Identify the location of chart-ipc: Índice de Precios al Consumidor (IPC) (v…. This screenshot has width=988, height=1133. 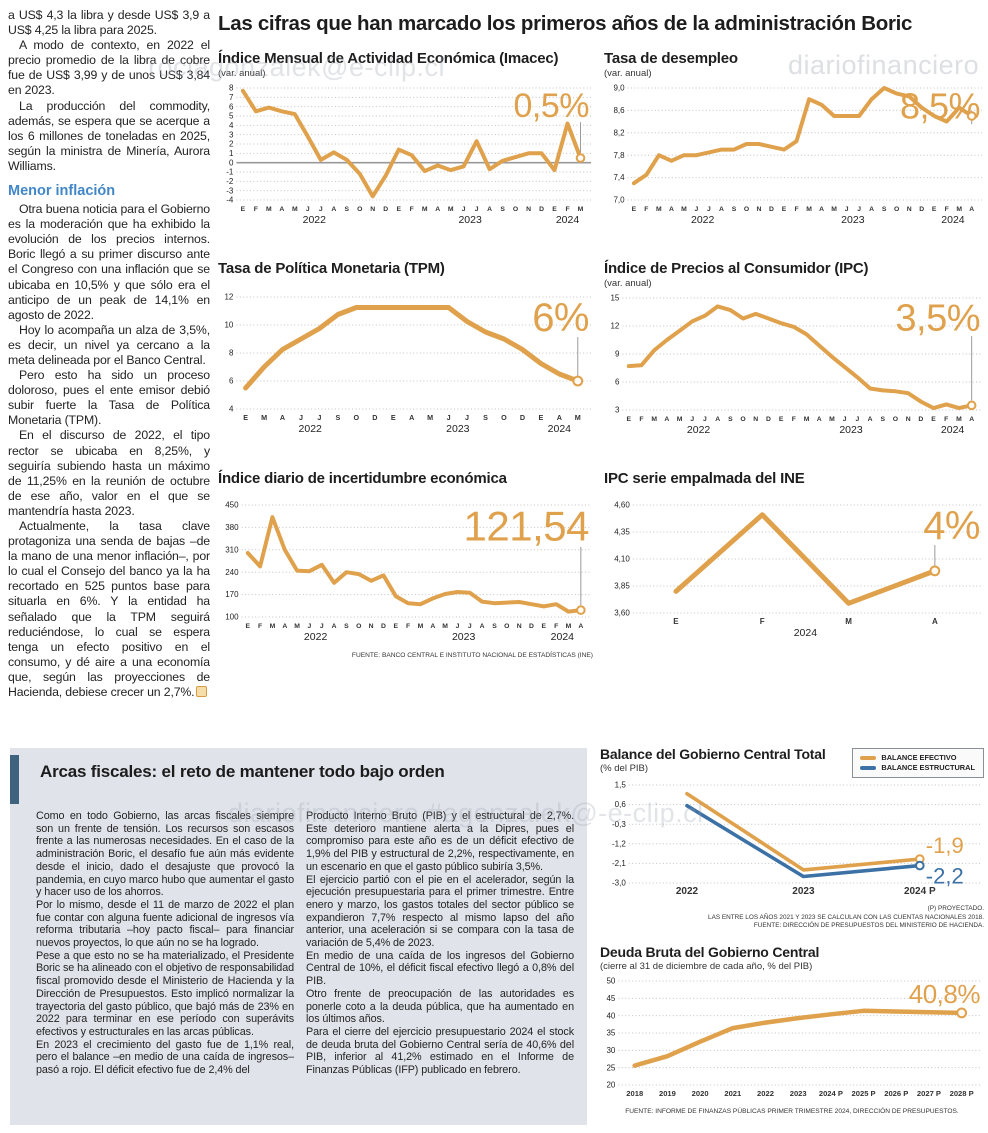
(794, 352).